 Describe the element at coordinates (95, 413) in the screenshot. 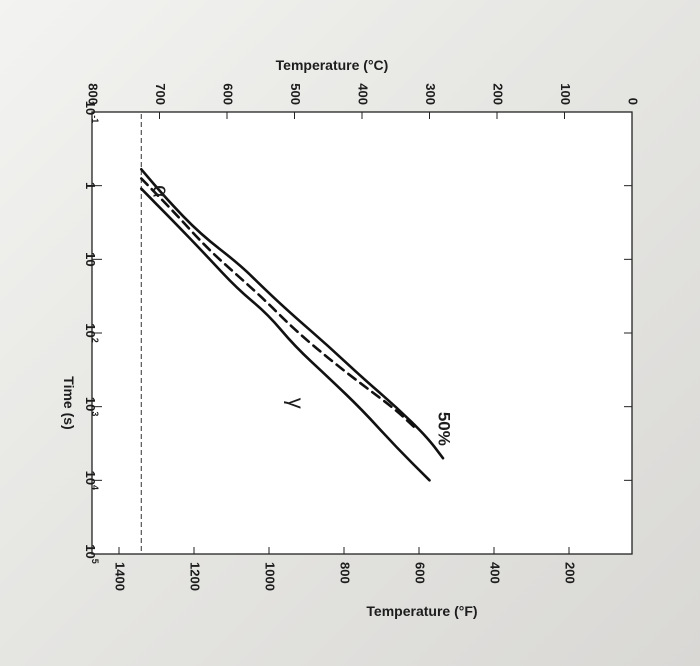

I see `time-tick-exponent: 3` at that location.